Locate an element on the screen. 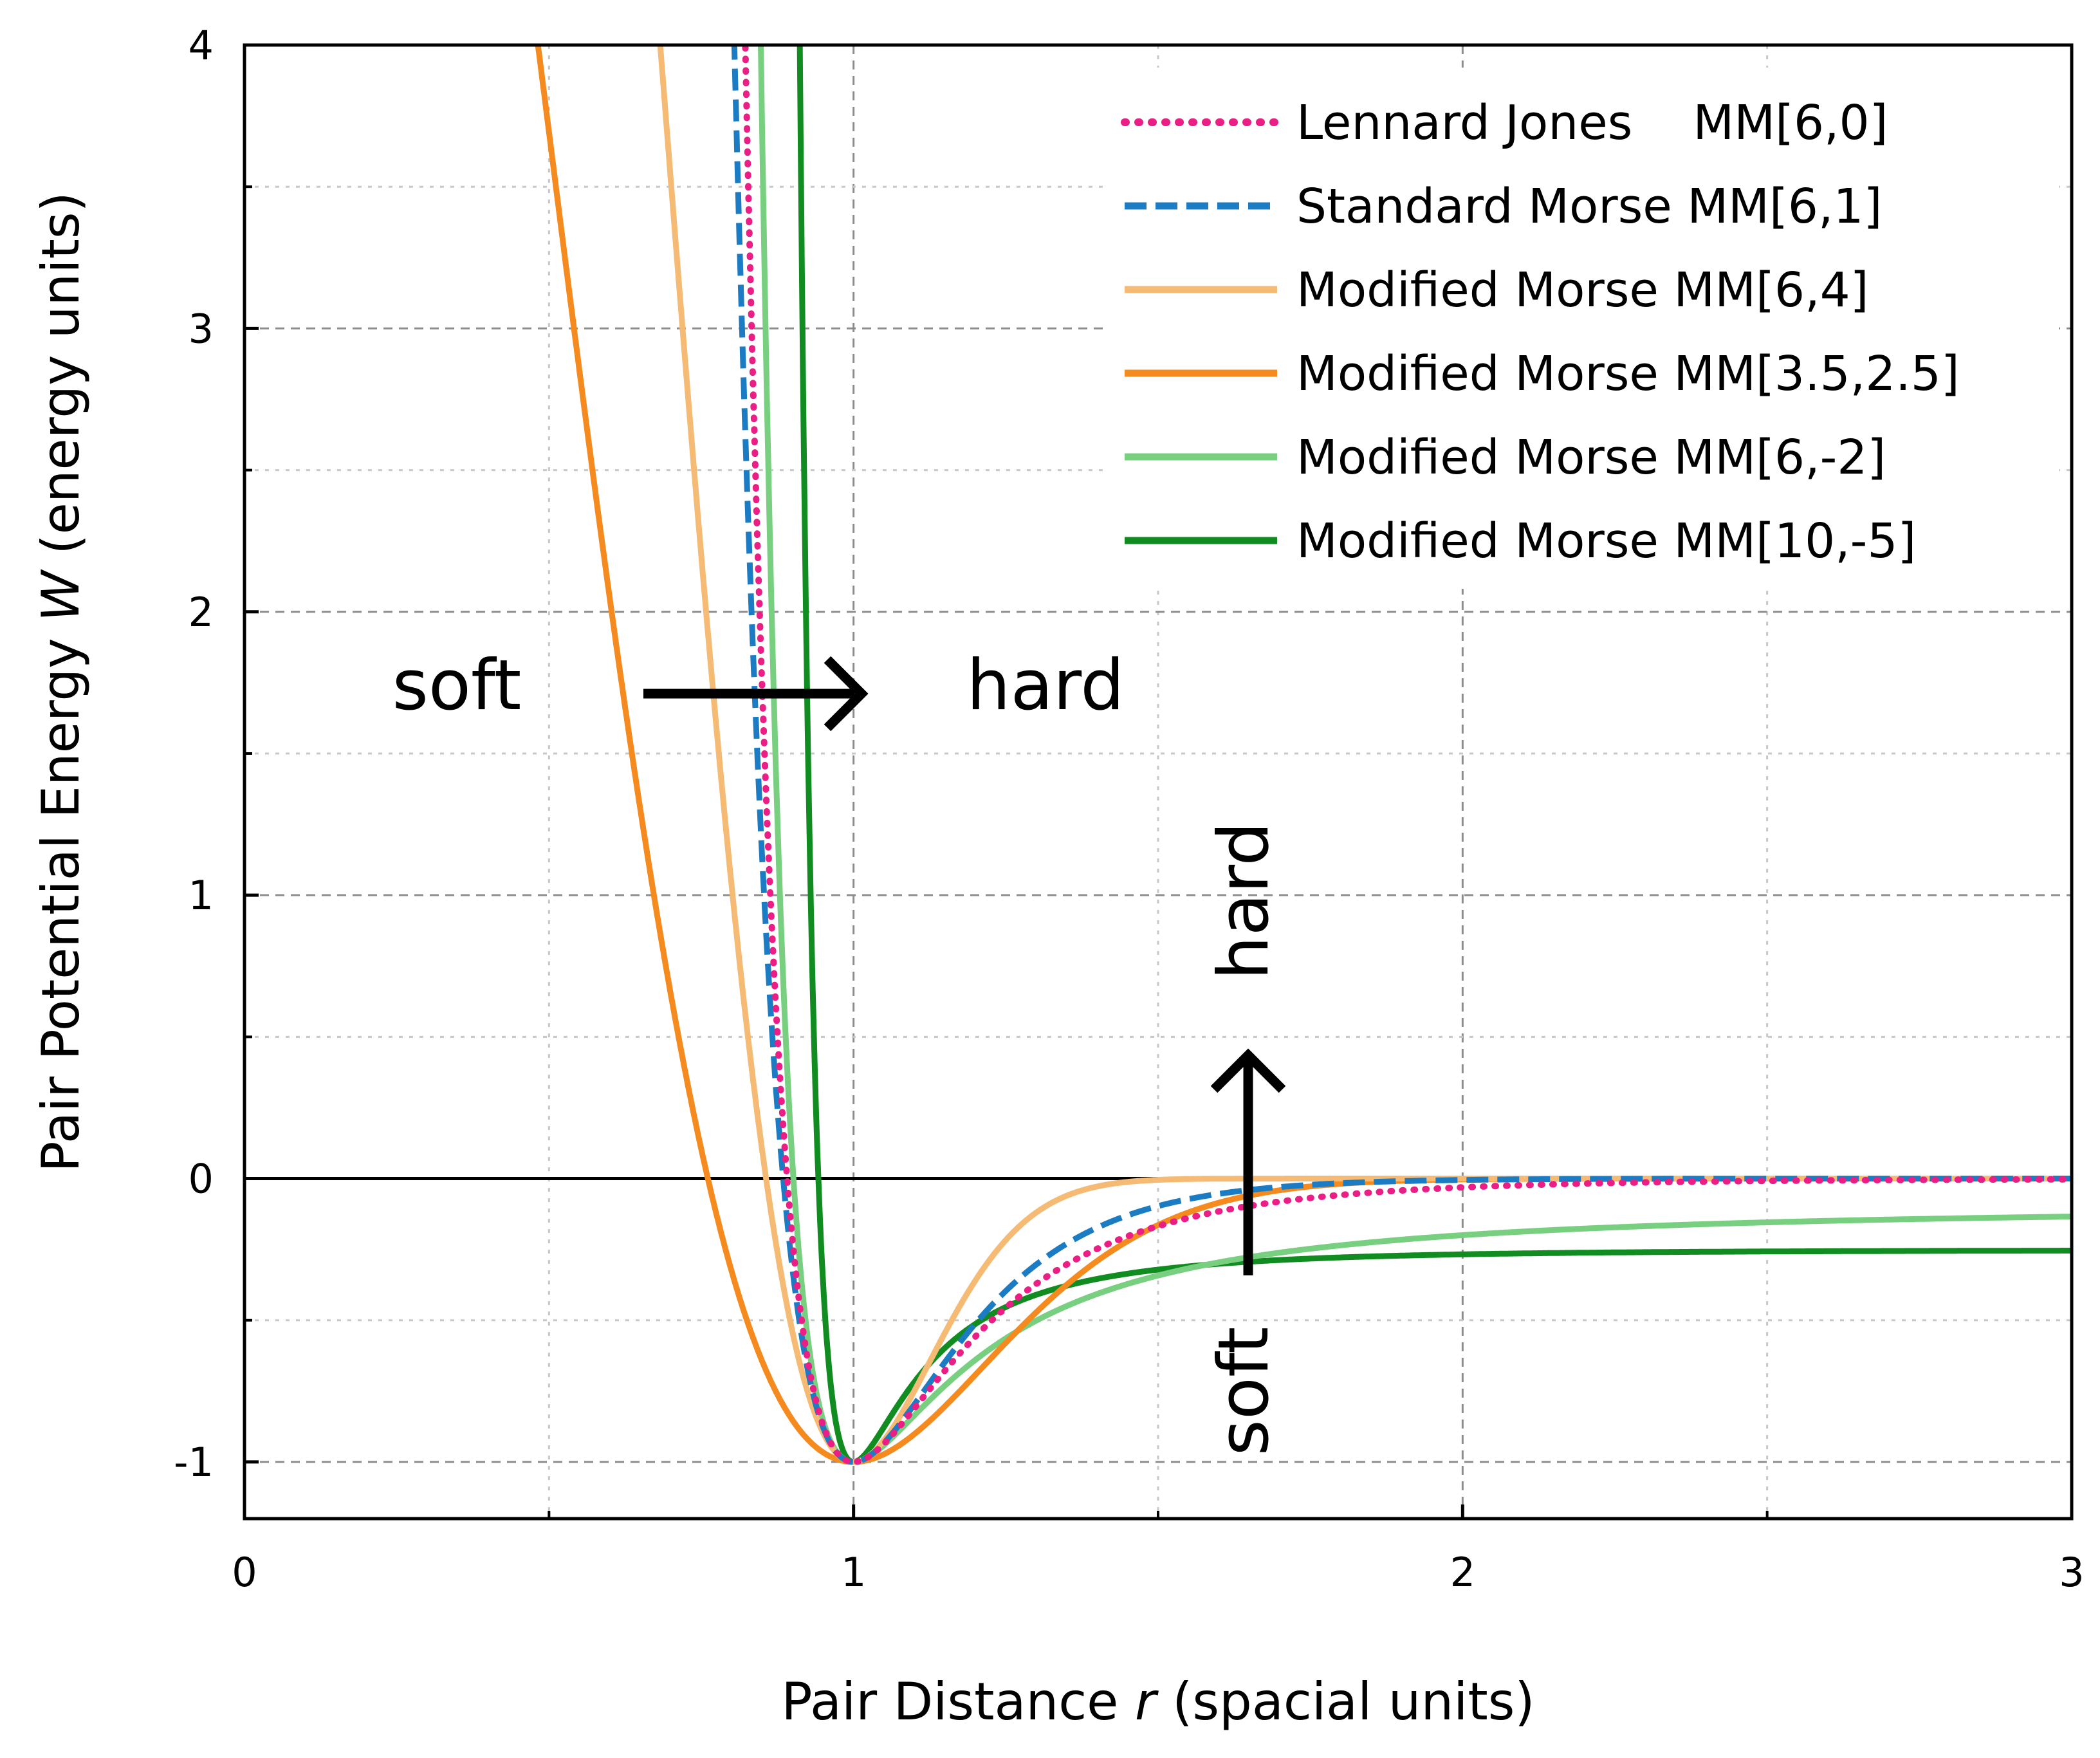 The width and height of the screenshot is (2100, 1758). y-tick-label: -1 is located at coordinates (194, 1462).